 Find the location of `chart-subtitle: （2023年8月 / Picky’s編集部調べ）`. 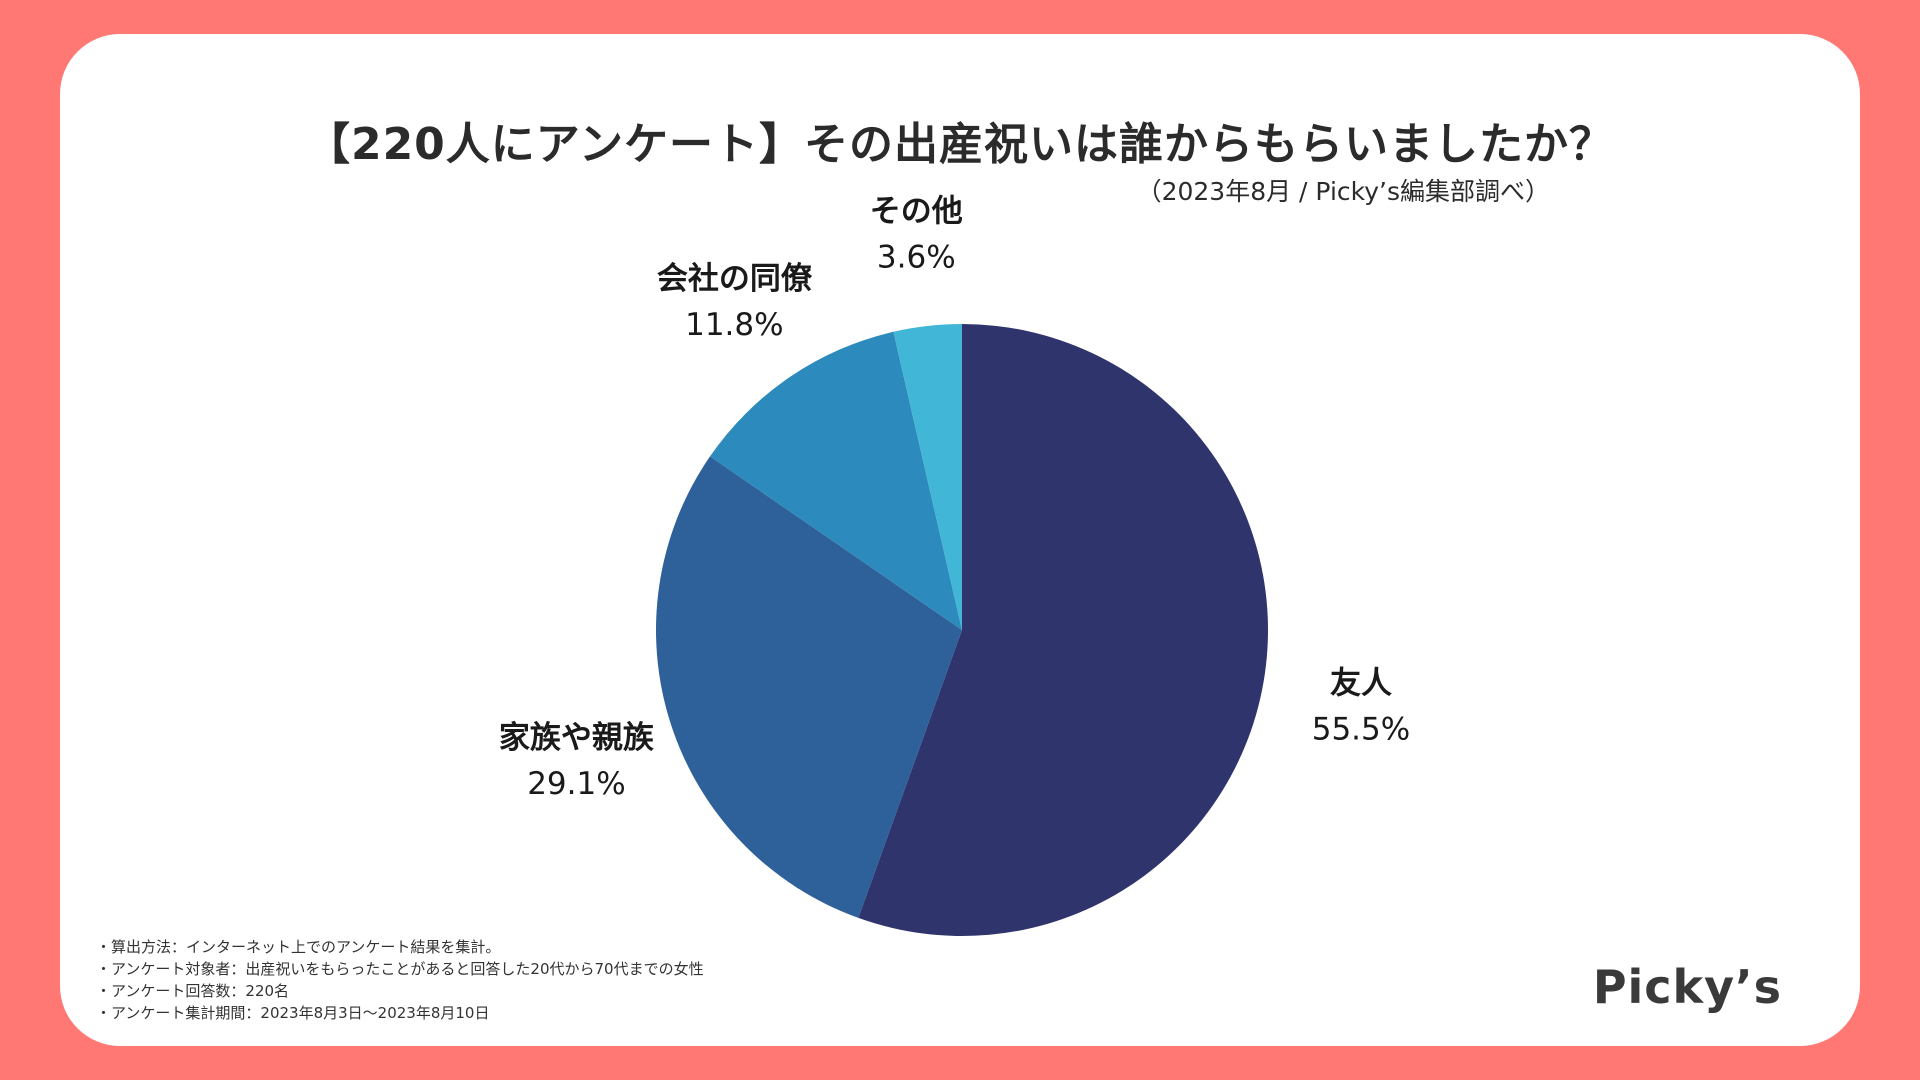

chart-subtitle: （2023年8月 / Picky’s編集部調べ） is located at coordinates (1343, 191).